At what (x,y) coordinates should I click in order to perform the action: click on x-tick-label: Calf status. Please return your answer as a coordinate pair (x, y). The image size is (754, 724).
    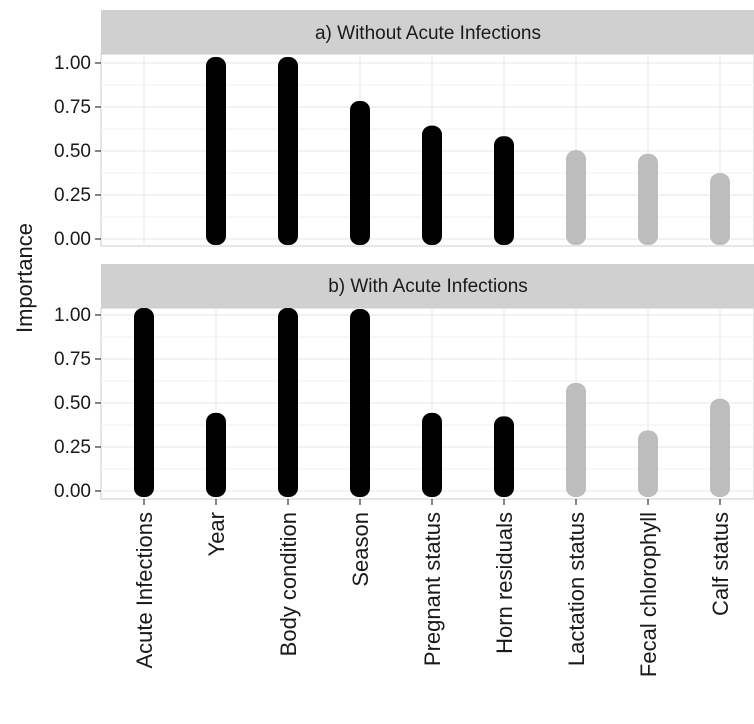
    Looking at the image, I should click on (720, 564).